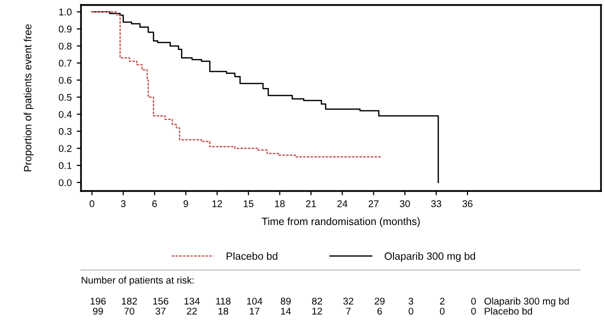  I want to click on text: 196 182 156 134 118 104 89 82 32 29 3 2 0, so click(283, 301).